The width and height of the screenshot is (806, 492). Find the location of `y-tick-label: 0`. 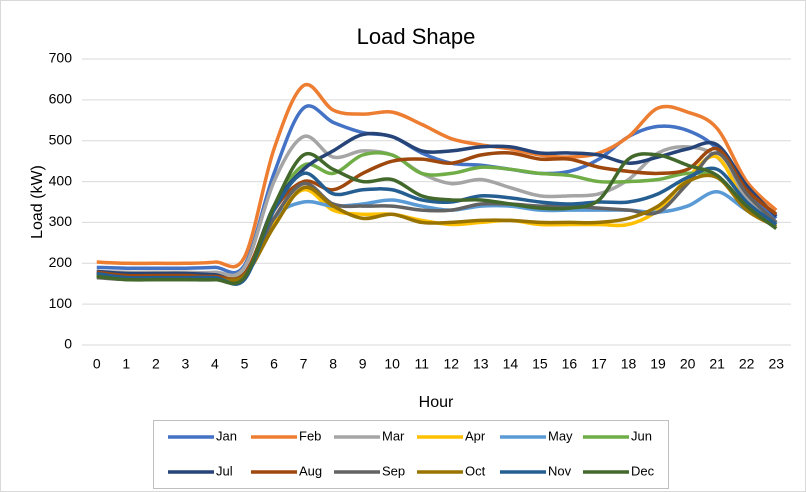

y-tick-label: 0 is located at coordinates (68, 344).